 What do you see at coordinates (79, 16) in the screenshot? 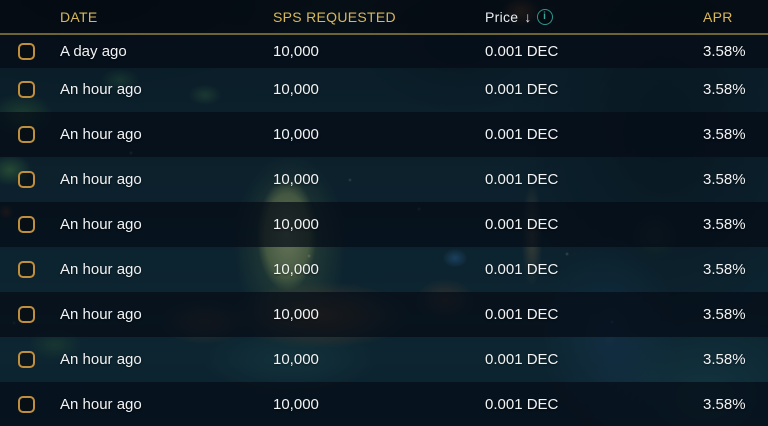
I see `column-header-date: DATE` at bounding box center [79, 16].